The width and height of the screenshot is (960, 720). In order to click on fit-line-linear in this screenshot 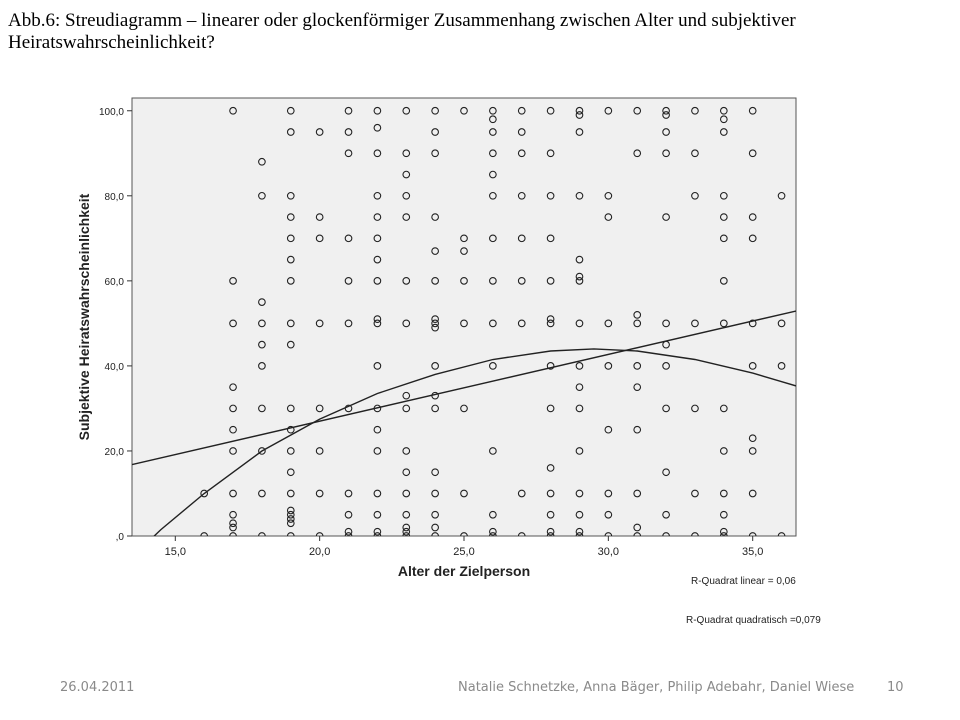, I will do `click(464, 388)`.